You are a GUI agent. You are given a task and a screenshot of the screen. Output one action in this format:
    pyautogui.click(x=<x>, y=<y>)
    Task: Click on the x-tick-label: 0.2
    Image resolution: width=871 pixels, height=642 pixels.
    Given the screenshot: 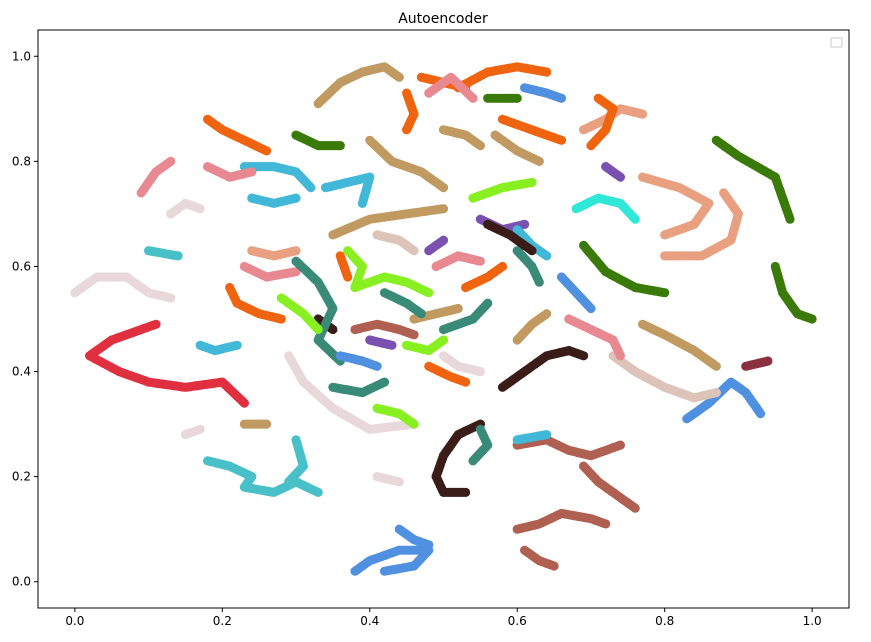 What is the action you would take?
    pyautogui.click(x=222, y=621)
    